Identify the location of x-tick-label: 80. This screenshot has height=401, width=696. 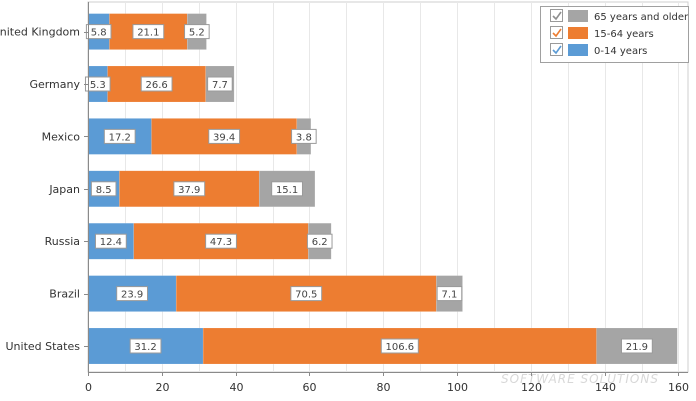
(384, 387).